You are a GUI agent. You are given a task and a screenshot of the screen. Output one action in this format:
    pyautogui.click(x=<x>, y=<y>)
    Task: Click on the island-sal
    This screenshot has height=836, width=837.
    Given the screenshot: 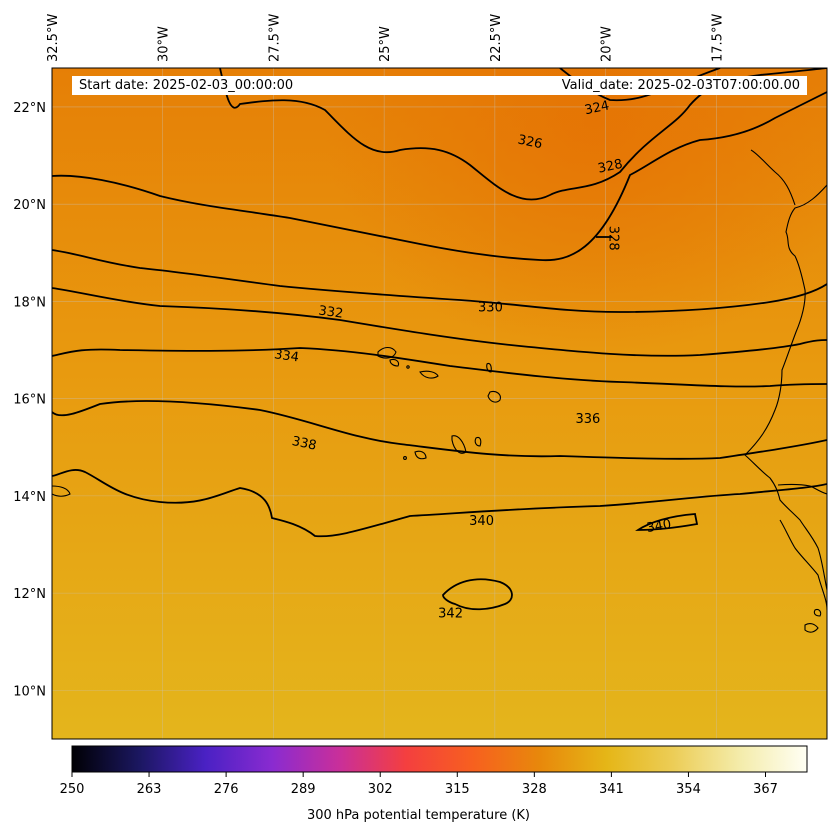 What is the action you would take?
    pyautogui.click(x=387, y=352)
    